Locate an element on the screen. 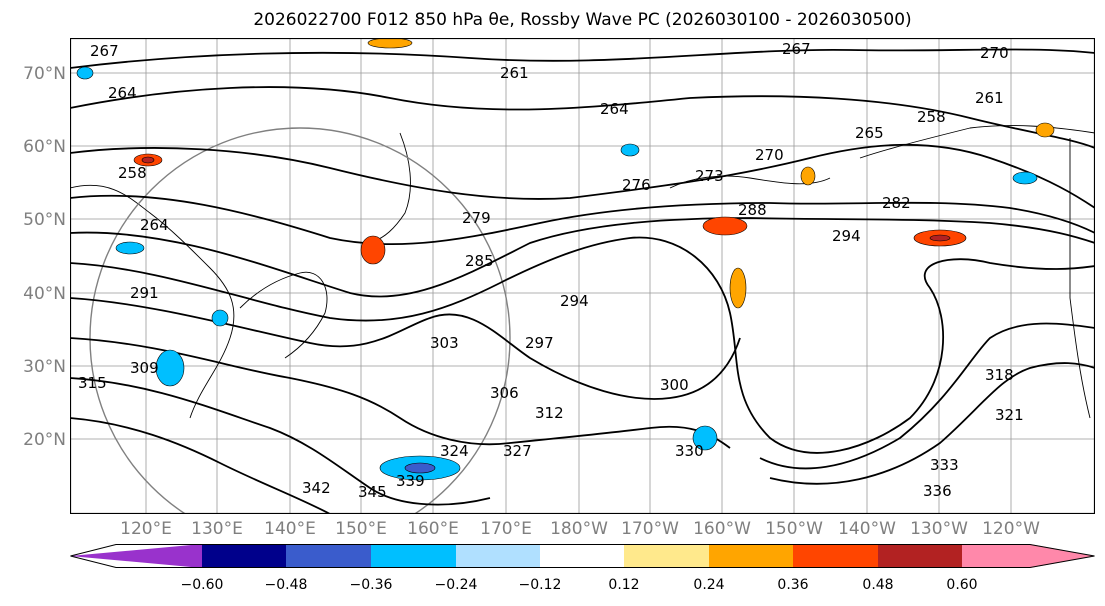 The height and width of the screenshot is (606, 1105). contour-label: 291 is located at coordinates (144, 293).